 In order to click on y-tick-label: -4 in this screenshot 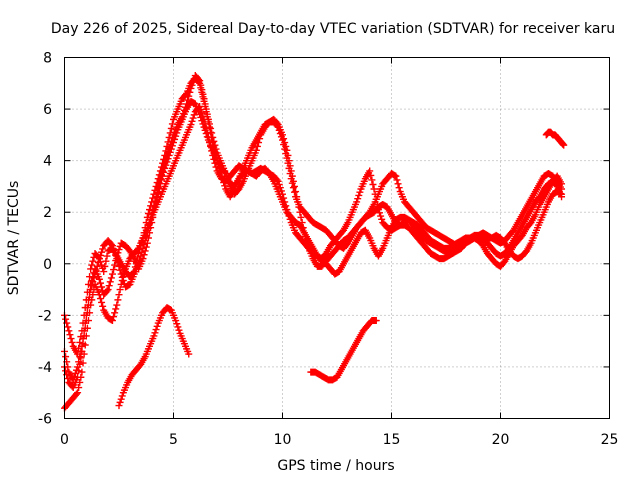, I will do `click(45, 368)`.